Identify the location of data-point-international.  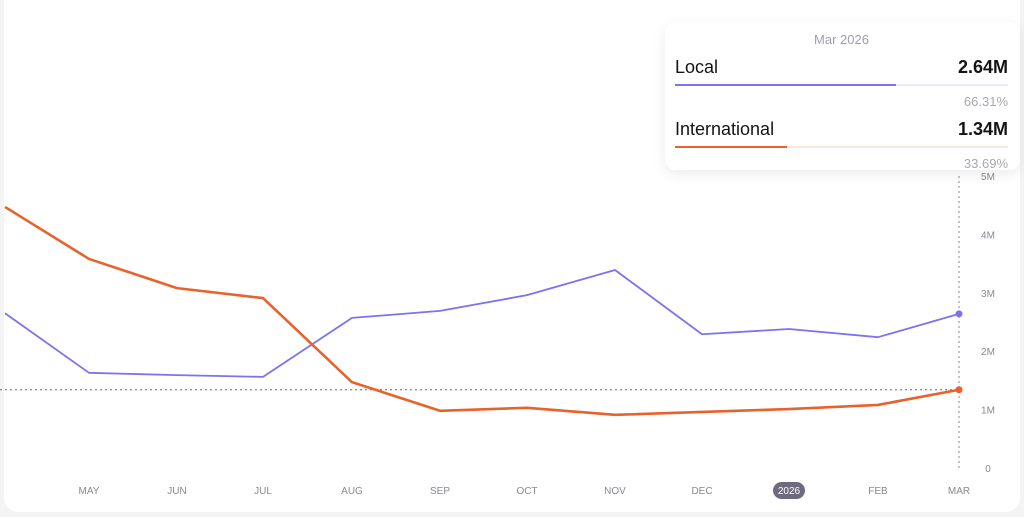
(959, 390).